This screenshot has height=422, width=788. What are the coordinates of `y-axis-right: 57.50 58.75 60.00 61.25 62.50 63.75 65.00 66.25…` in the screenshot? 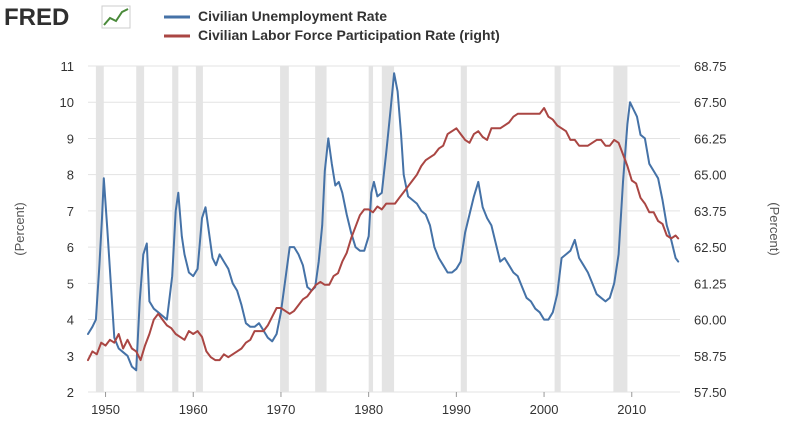 It's located at (710, 229).